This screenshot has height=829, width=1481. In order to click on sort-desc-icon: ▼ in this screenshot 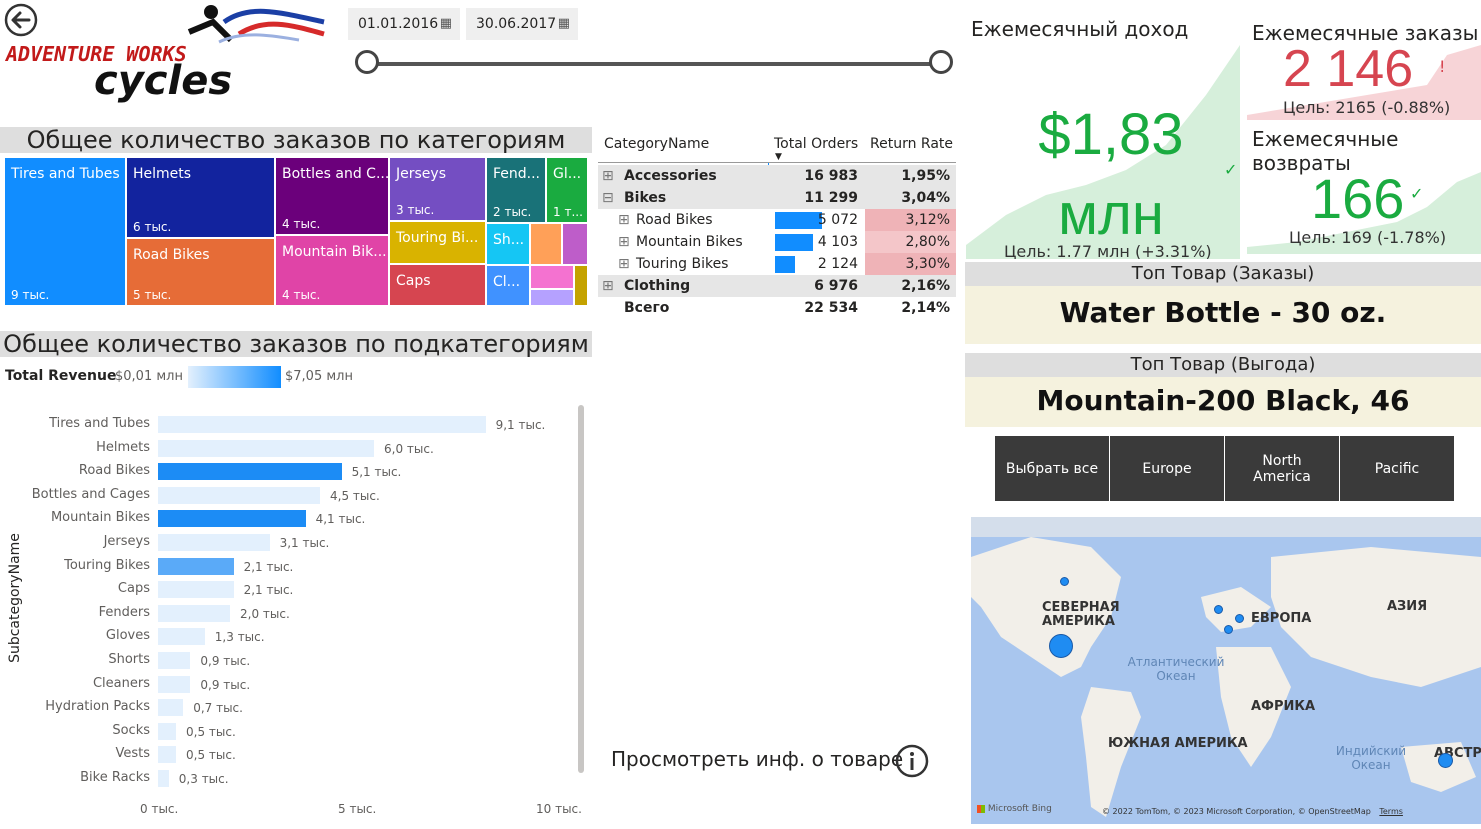, I will do `click(778, 157)`.